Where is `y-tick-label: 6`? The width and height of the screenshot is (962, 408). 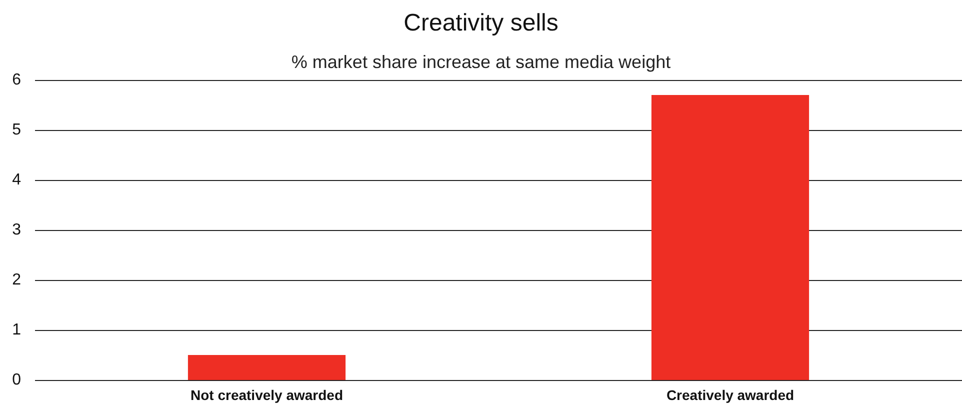 y-tick-label: 6 is located at coordinates (17, 80).